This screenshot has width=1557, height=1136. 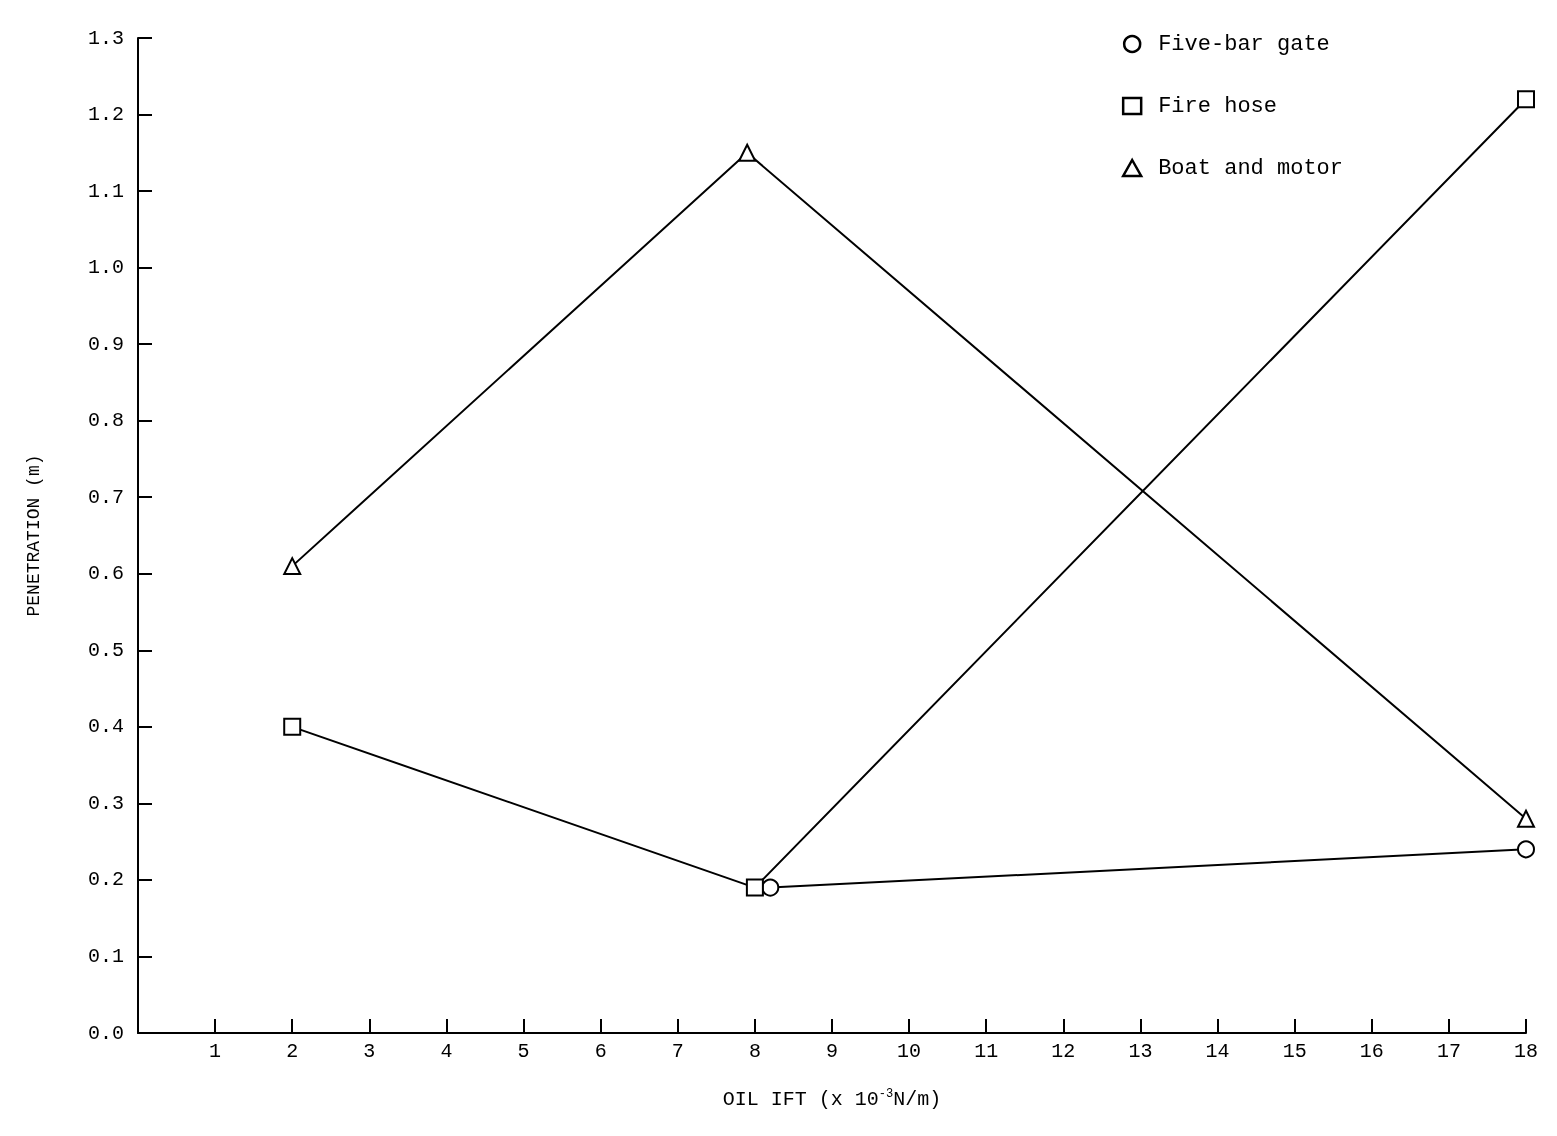 What do you see at coordinates (1526, 1051) in the screenshot?
I see `x-tick-label: 18` at bounding box center [1526, 1051].